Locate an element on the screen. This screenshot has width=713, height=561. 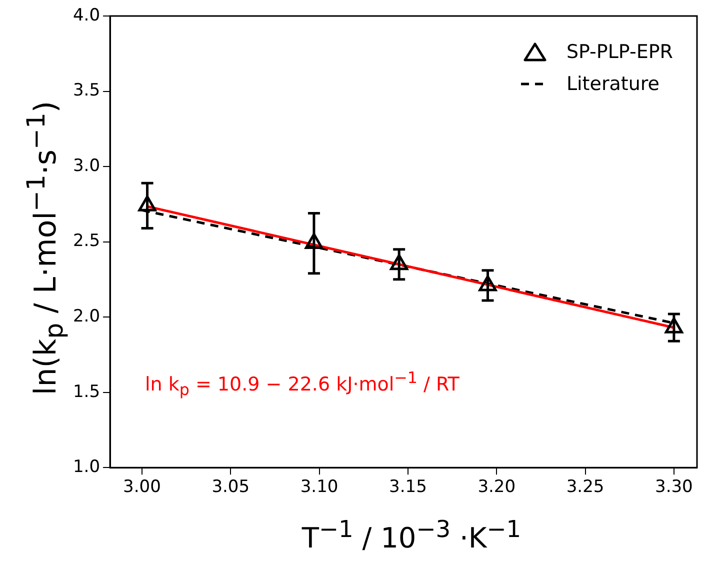
annotation: ln k$_{p}$ = 10.9 − 22.6 kJ·mol$^{−1}$ / RT is located at coordinates (302, 384).